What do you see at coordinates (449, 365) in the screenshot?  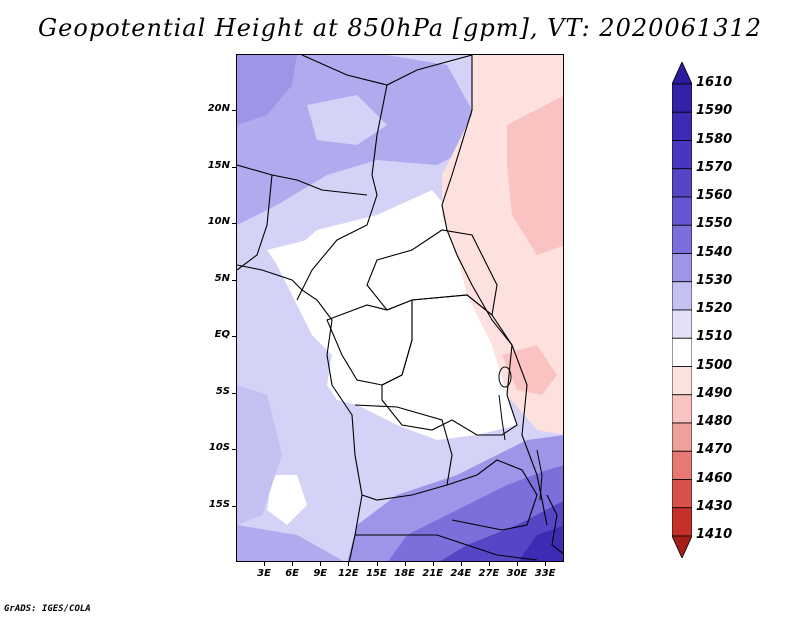 I see `drc-border` at bounding box center [449, 365].